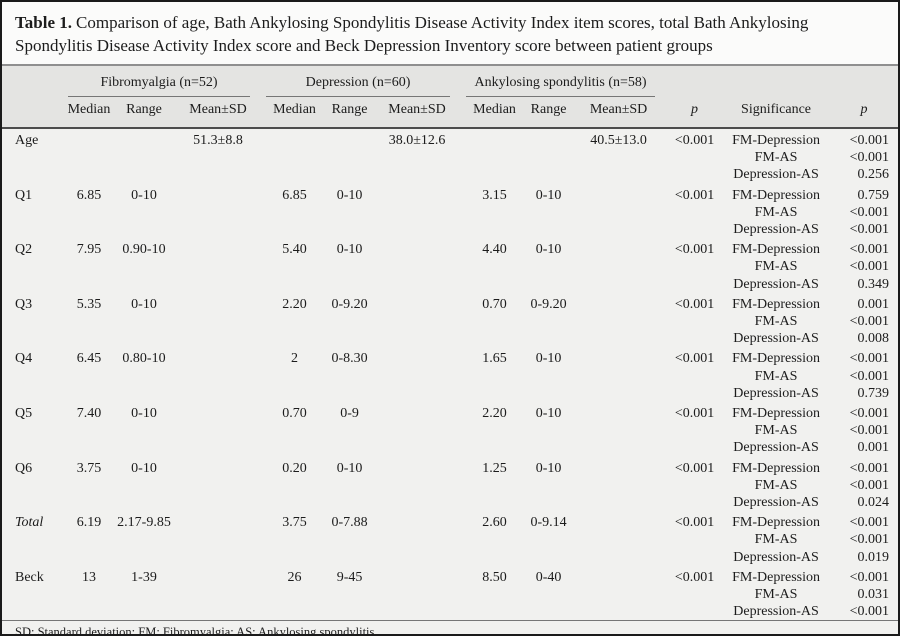 This screenshot has width=900, height=636. Describe the element at coordinates (494, 359) in the screenshot. I see `as-median-value: 1.65` at that location.